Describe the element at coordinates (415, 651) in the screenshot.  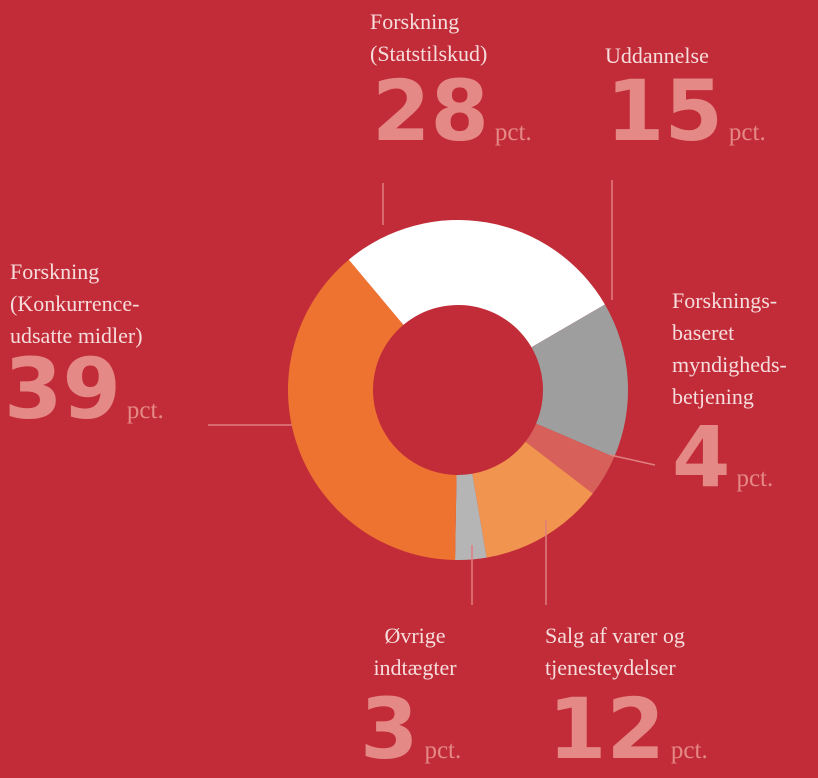
I see `slice-label: Øvrige indtægter` at that location.